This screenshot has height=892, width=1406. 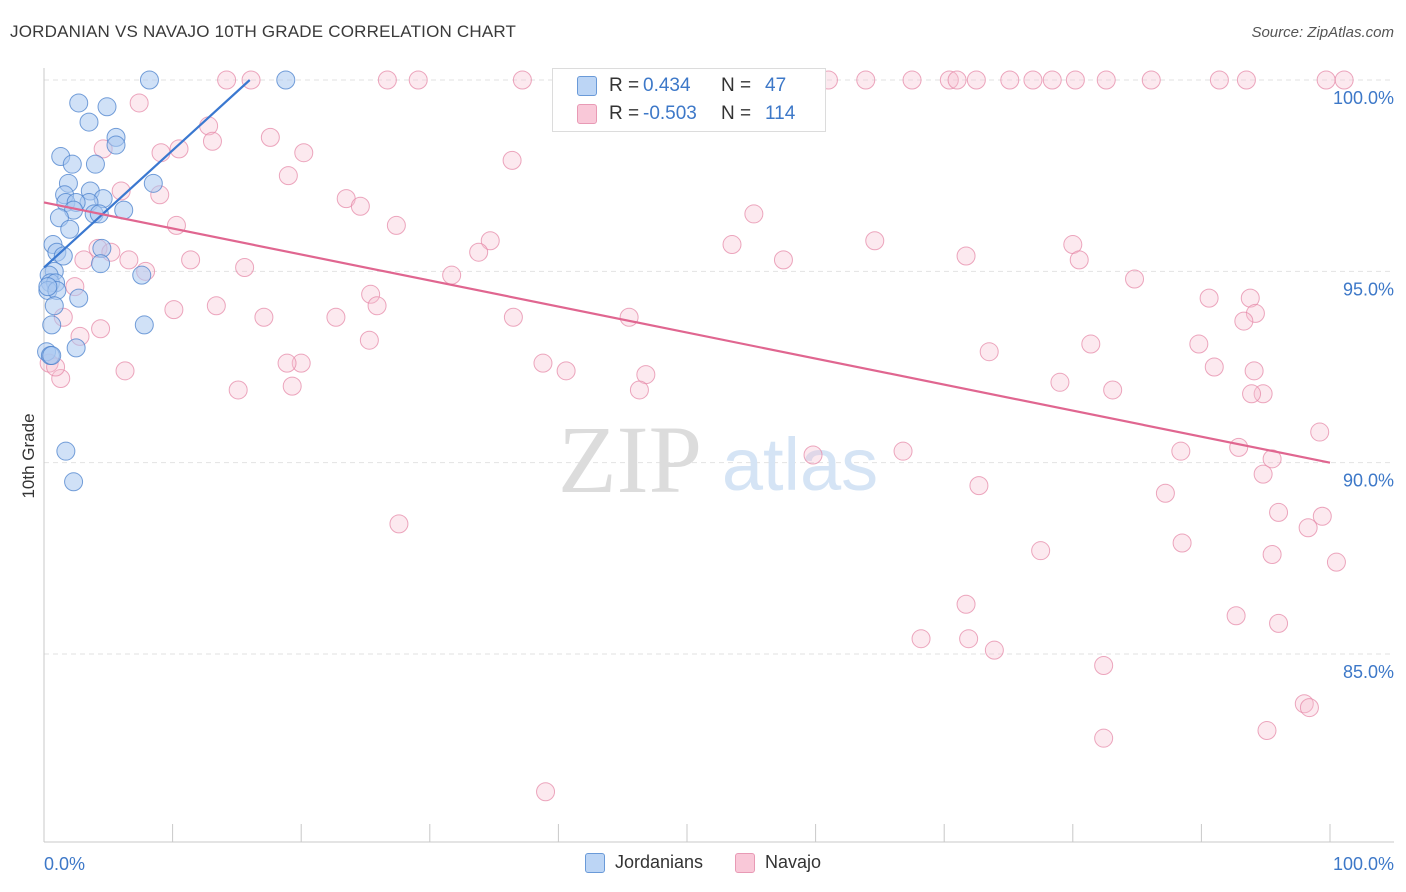 I want to click on source-label: Source: ZipAtlas.com, so click(x=1322, y=32).